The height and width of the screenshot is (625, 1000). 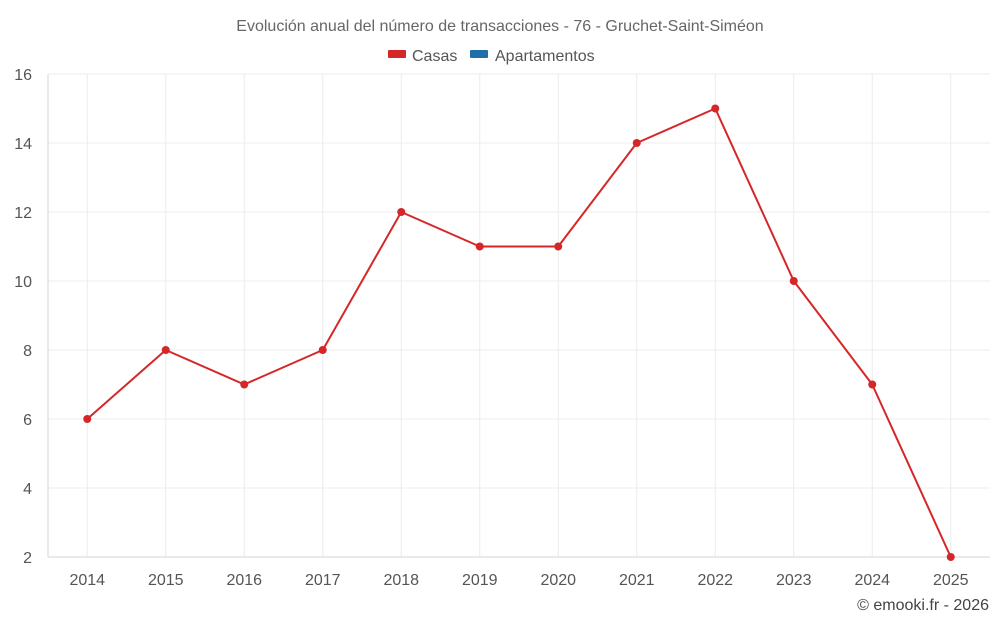 What do you see at coordinates (23, 282) in the screenshot?
I see `y-tick-label: 10` at bounding box center [23, 282].